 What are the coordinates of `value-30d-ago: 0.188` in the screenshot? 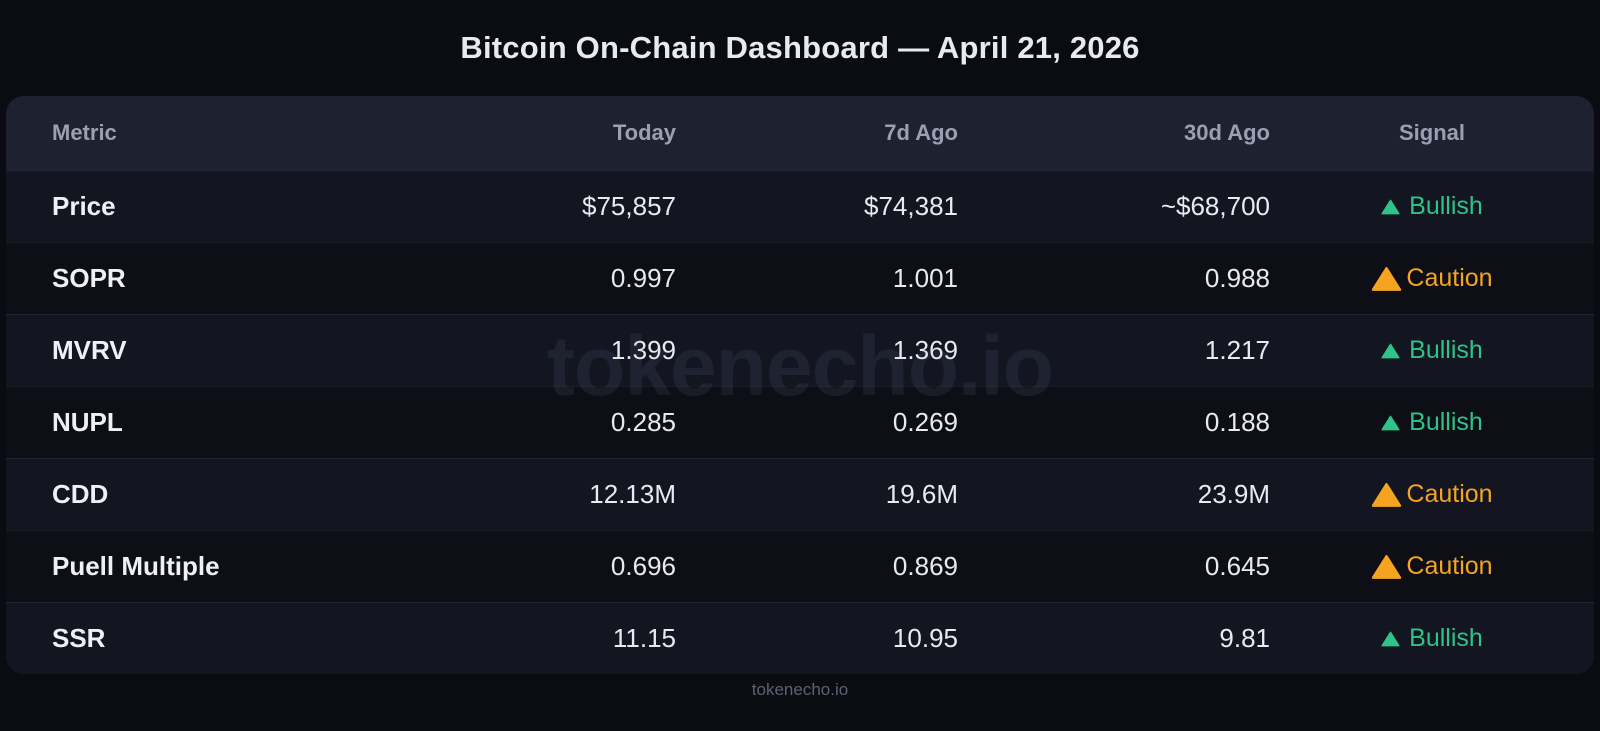 It's located at (1237, 422).